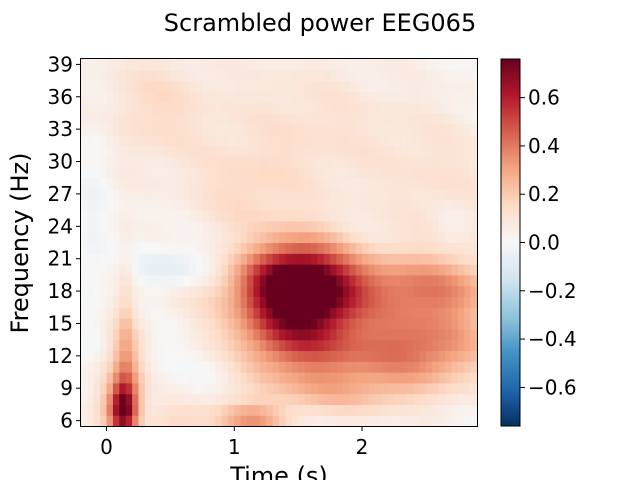  Describe the element at coordinates (60, 259) in the screenshot. I see `y-tick-label: 21` at that location.